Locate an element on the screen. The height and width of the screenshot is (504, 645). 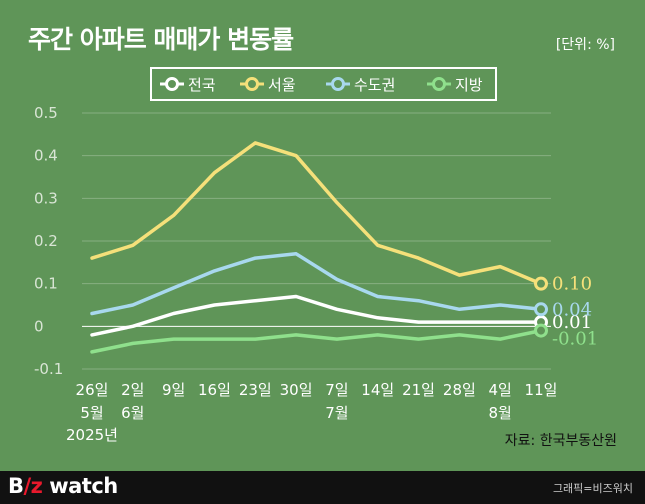
y-tick-label: 0.5 is located at coordinates (46, 113).